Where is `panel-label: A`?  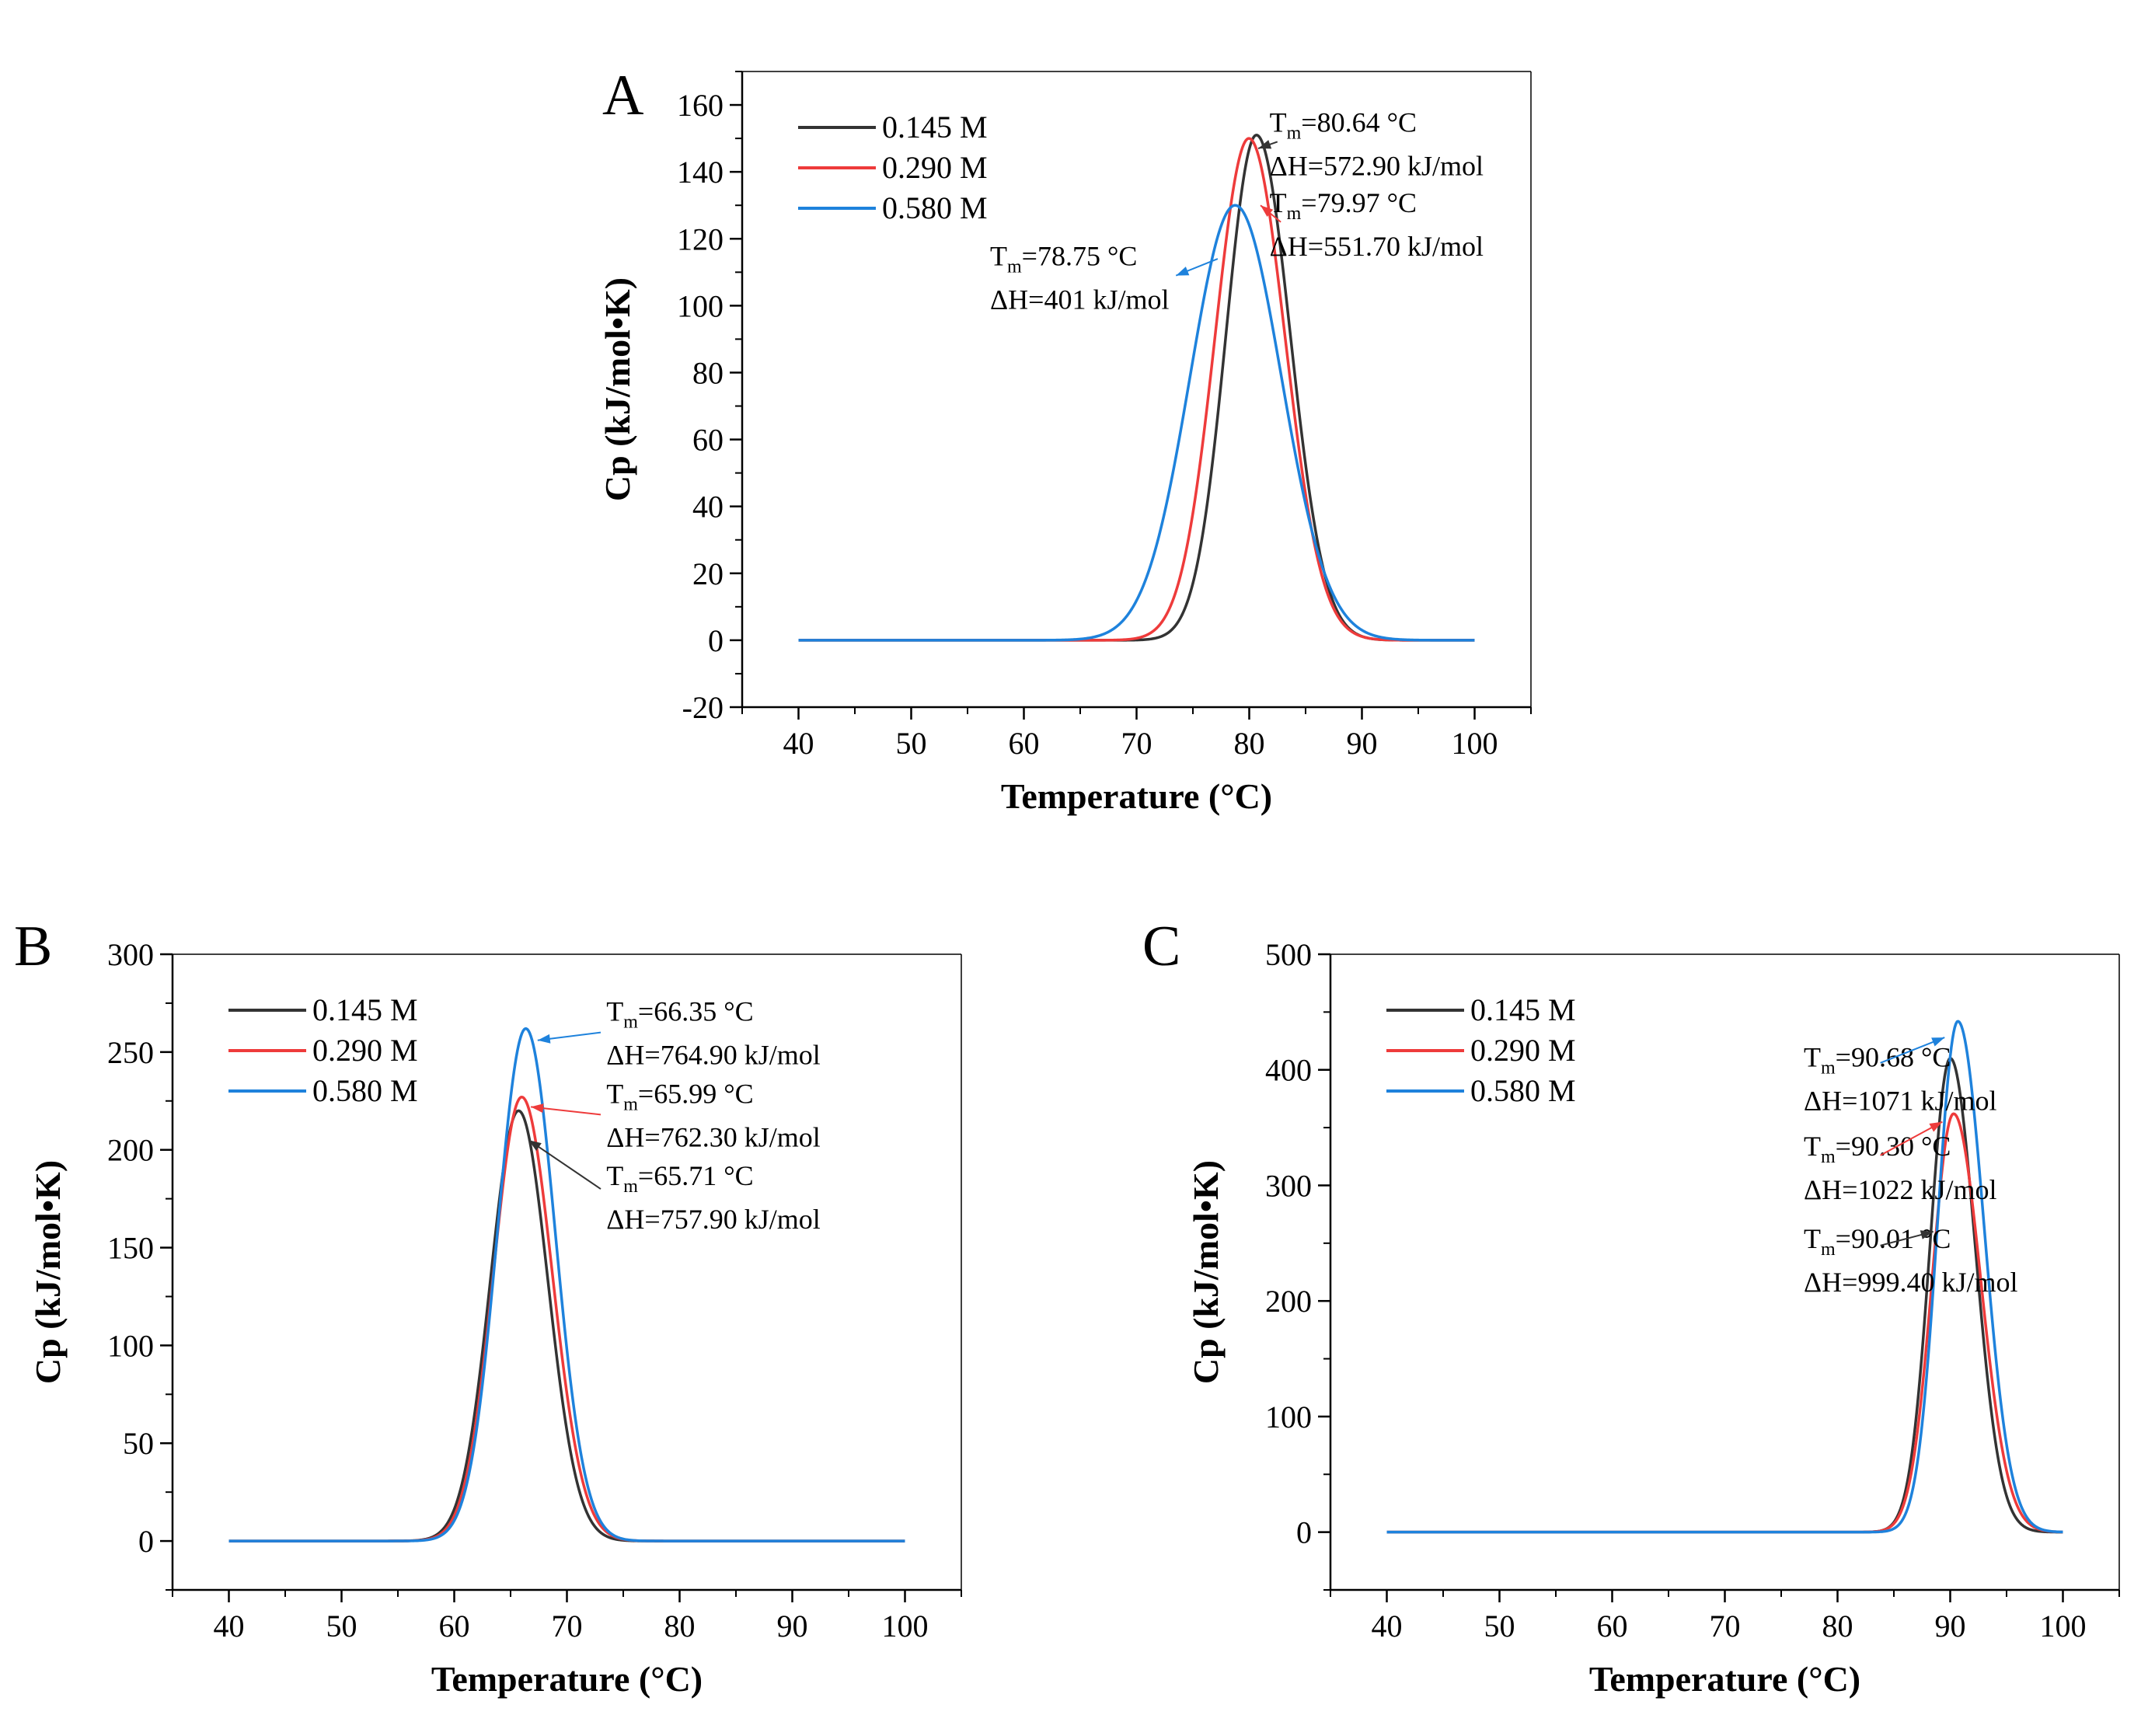 panel-label: A is located at coordinates (623, 95).